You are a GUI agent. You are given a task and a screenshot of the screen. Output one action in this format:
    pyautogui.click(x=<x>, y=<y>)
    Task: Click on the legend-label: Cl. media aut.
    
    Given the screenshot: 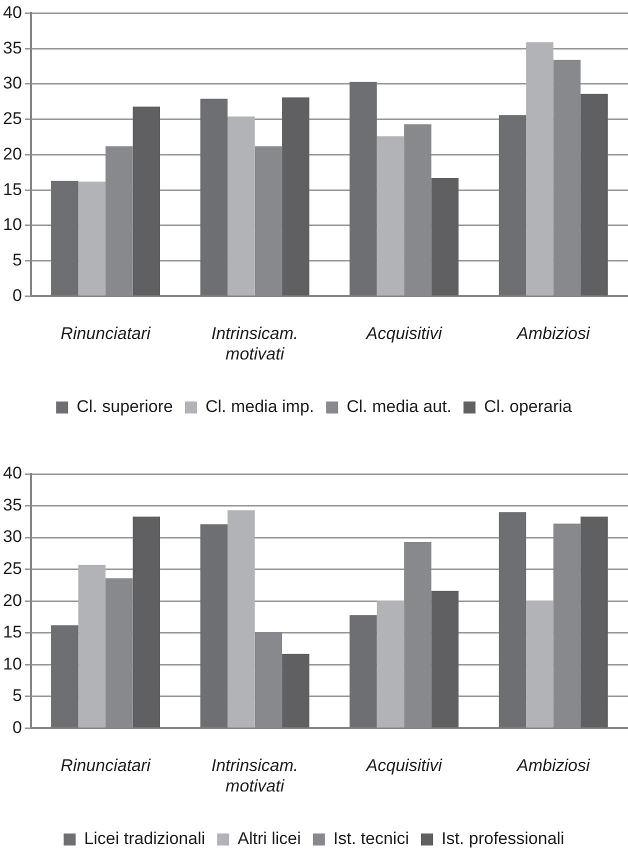 What is the action you would take?
    pyautogui.click(x=399, y=406)
    